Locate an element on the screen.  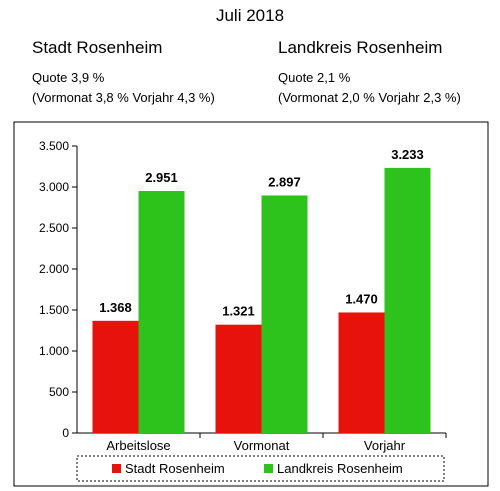
y-tick-label: 1.500 is located at coordinates (54, 310).